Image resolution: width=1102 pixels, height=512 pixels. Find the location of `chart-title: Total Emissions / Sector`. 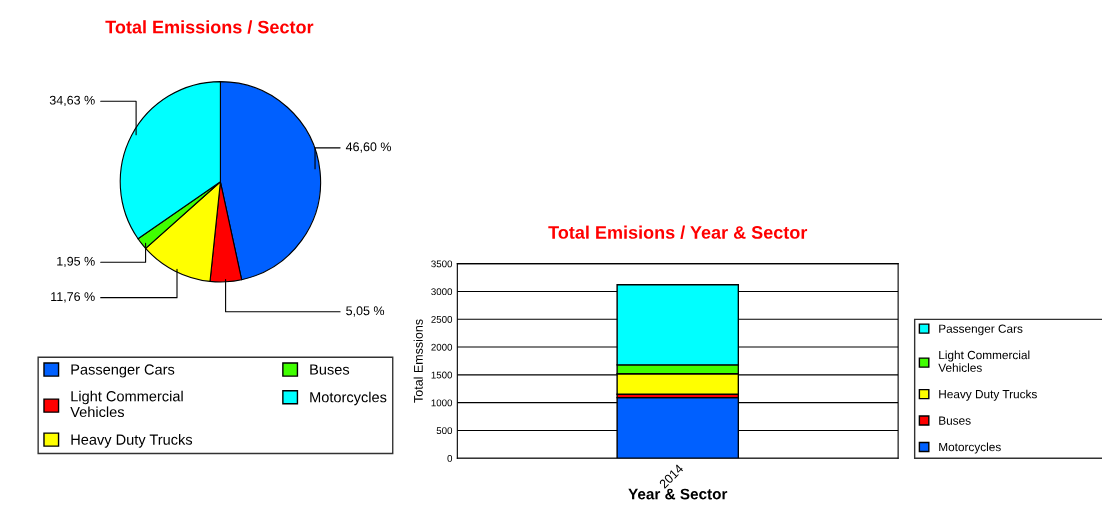

chart-title: Total Emissions / Sector is located at coordinates (209, 27).